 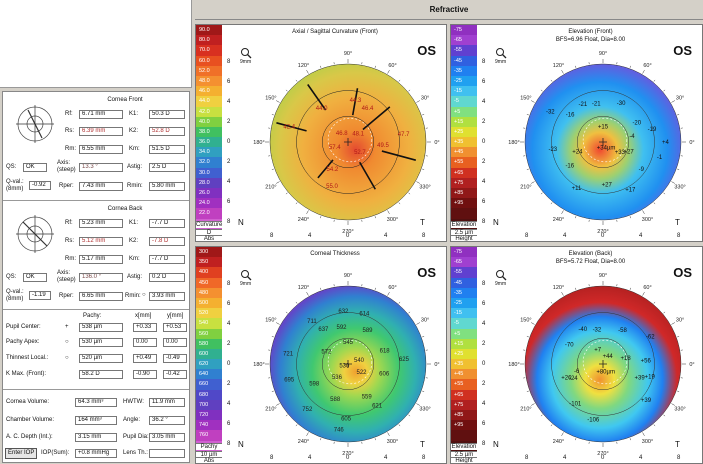 I want to click on scale-name: Pachy, so click(x=209, y=446).